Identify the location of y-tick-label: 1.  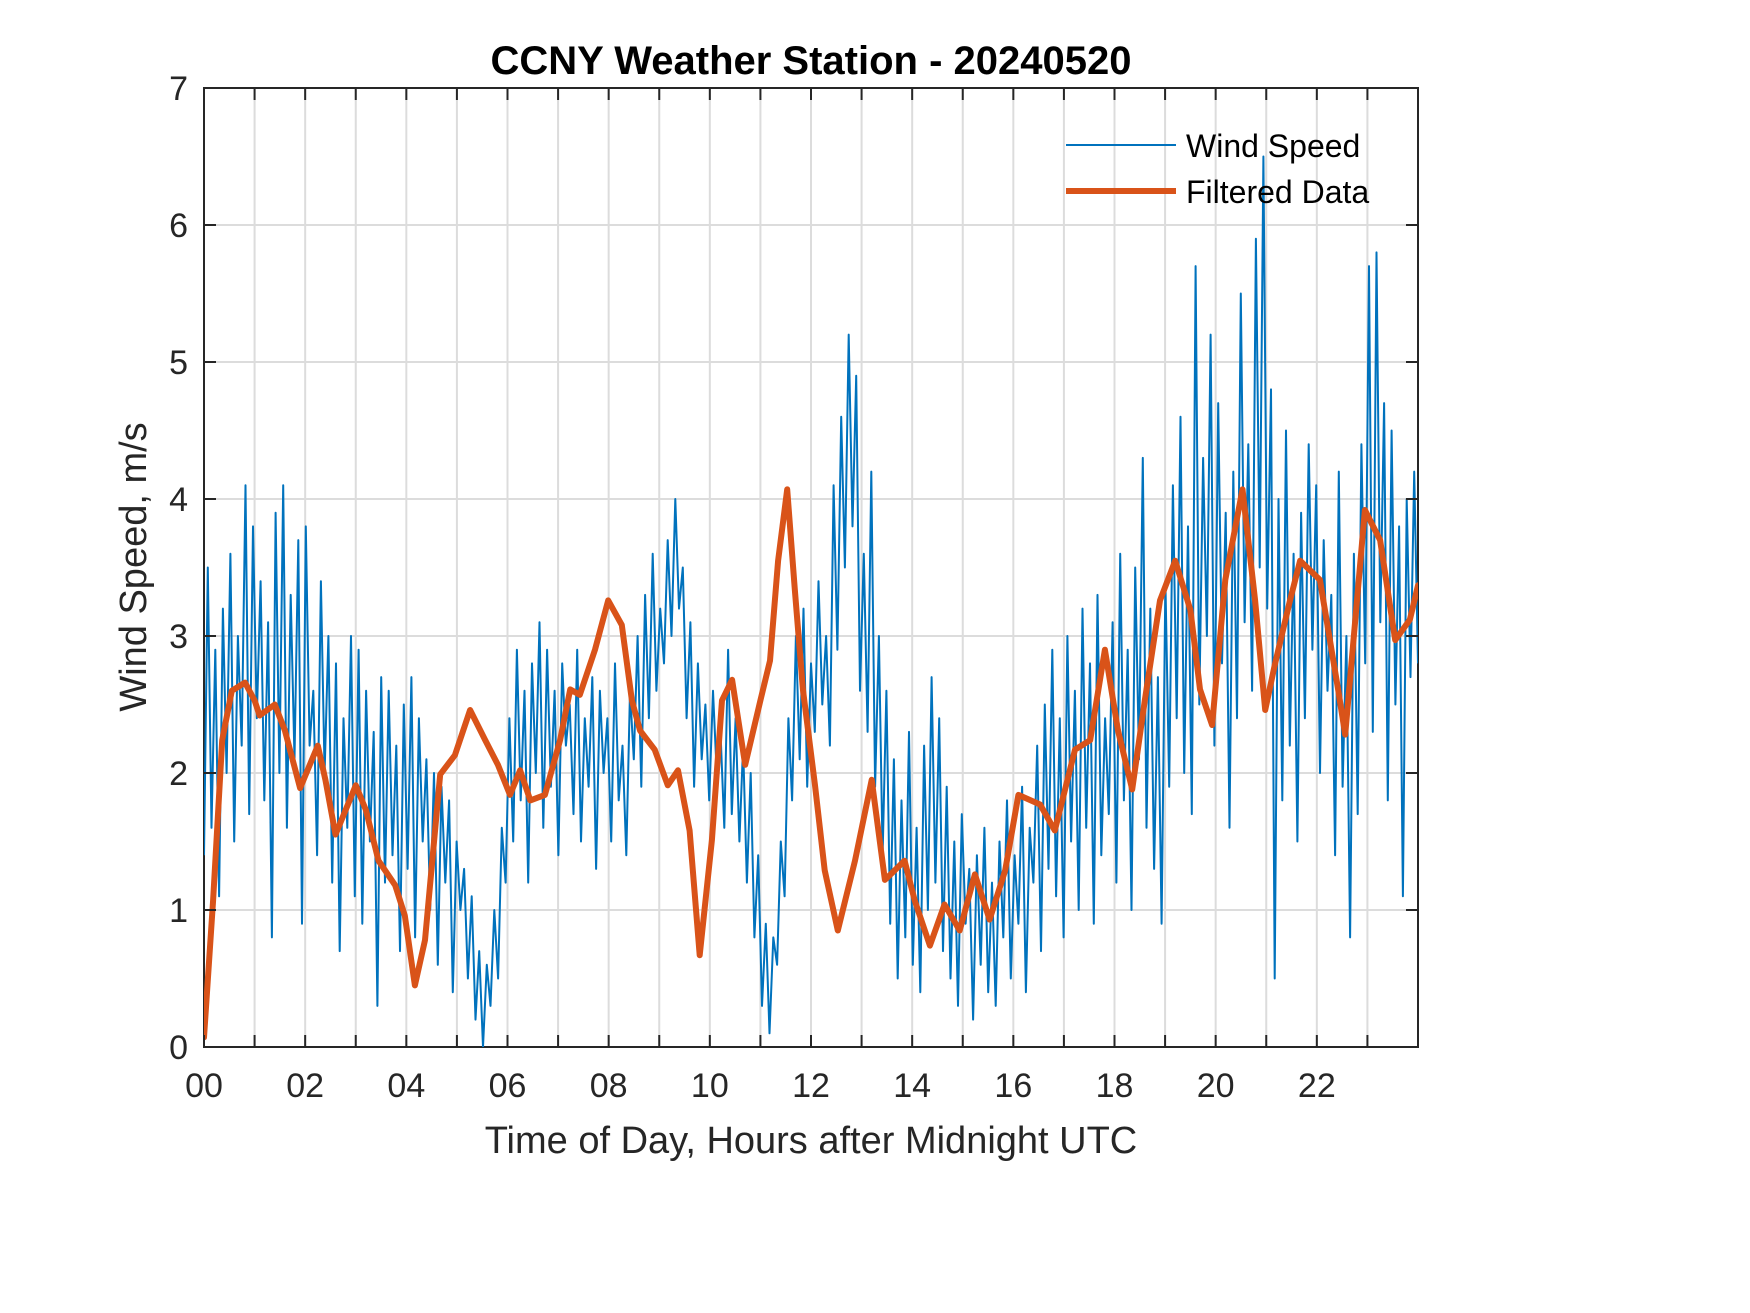
(178, 911).